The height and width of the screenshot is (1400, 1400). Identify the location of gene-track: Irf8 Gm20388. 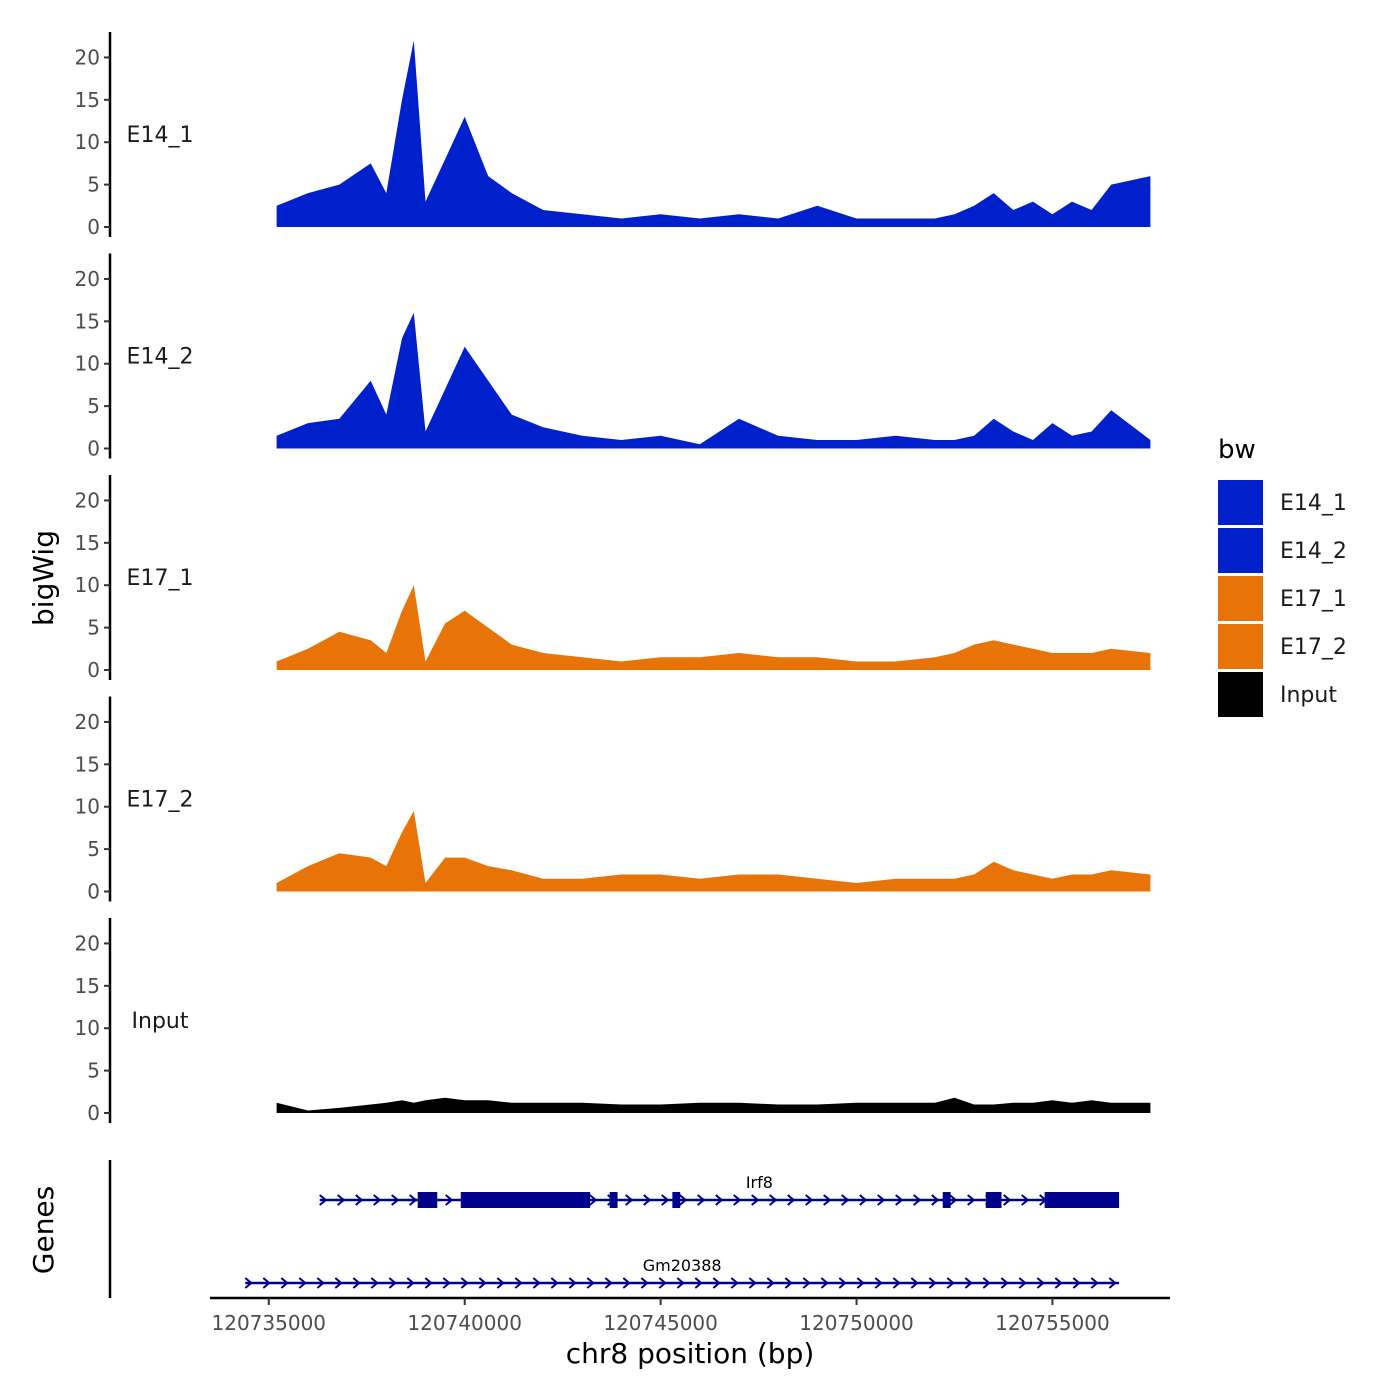
(614, 1229).